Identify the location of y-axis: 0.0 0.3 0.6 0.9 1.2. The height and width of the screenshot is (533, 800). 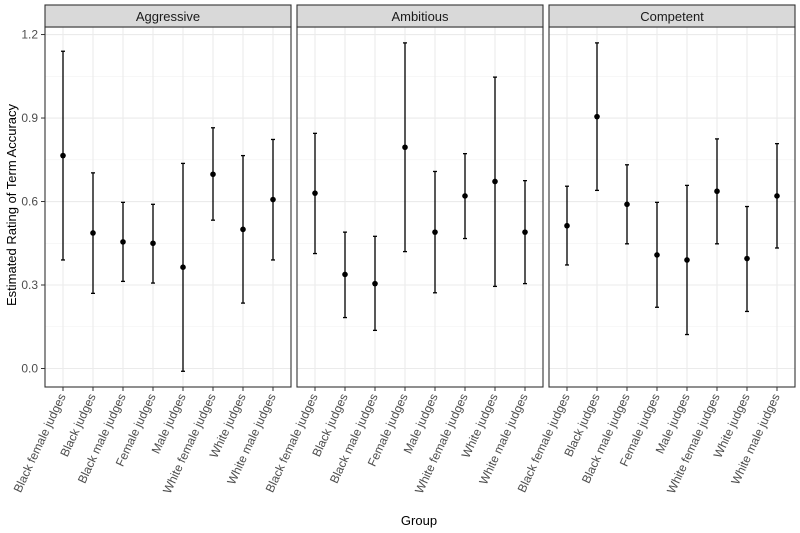
(33, 202).